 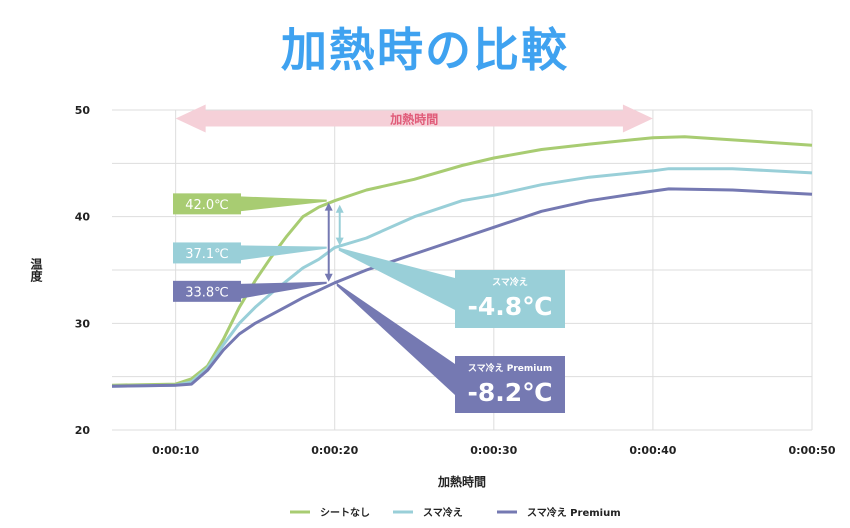 I want to click on y-tick-label: 40, so click(x=83, y=217).